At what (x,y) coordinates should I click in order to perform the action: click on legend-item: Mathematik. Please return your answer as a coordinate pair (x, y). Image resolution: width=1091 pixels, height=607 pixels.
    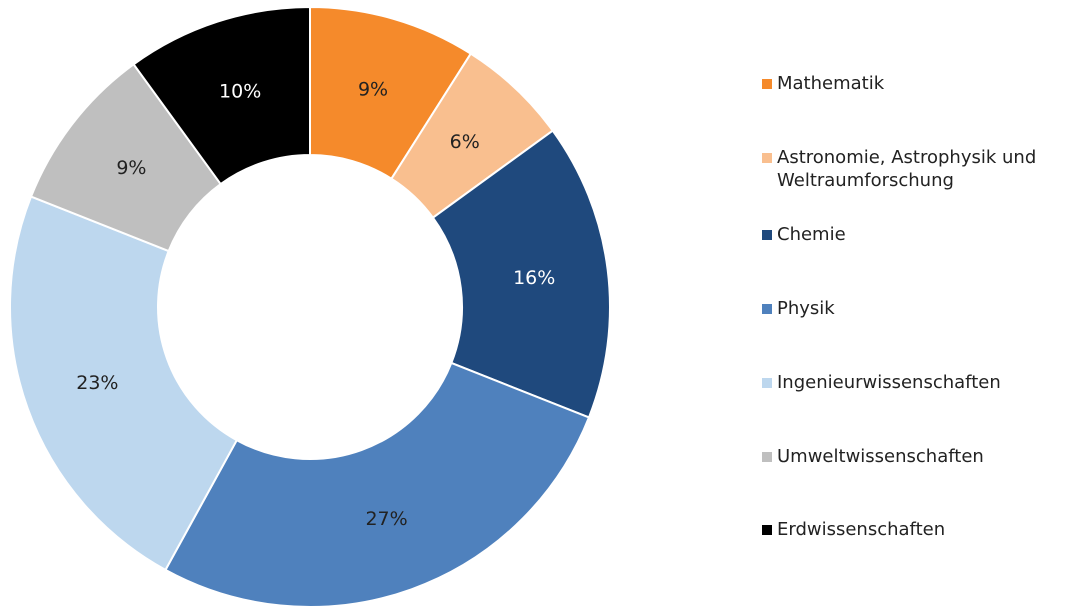
    Looking at the image, I should click on (922, 83).